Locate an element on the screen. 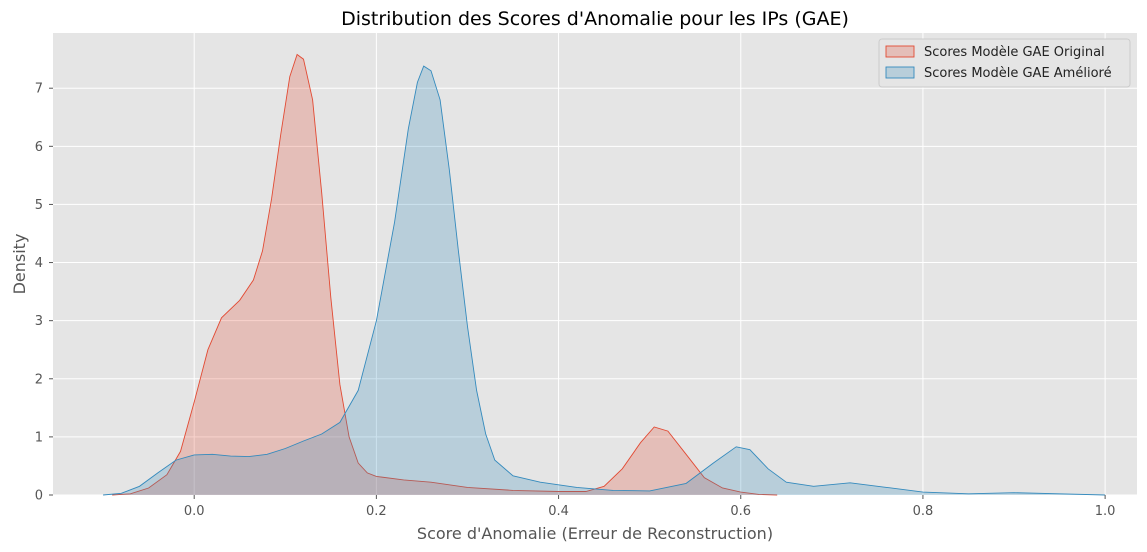 This screenshot has height=552, width=1147. x-tick-label: 0.0 is located at coordinates (194, 511).